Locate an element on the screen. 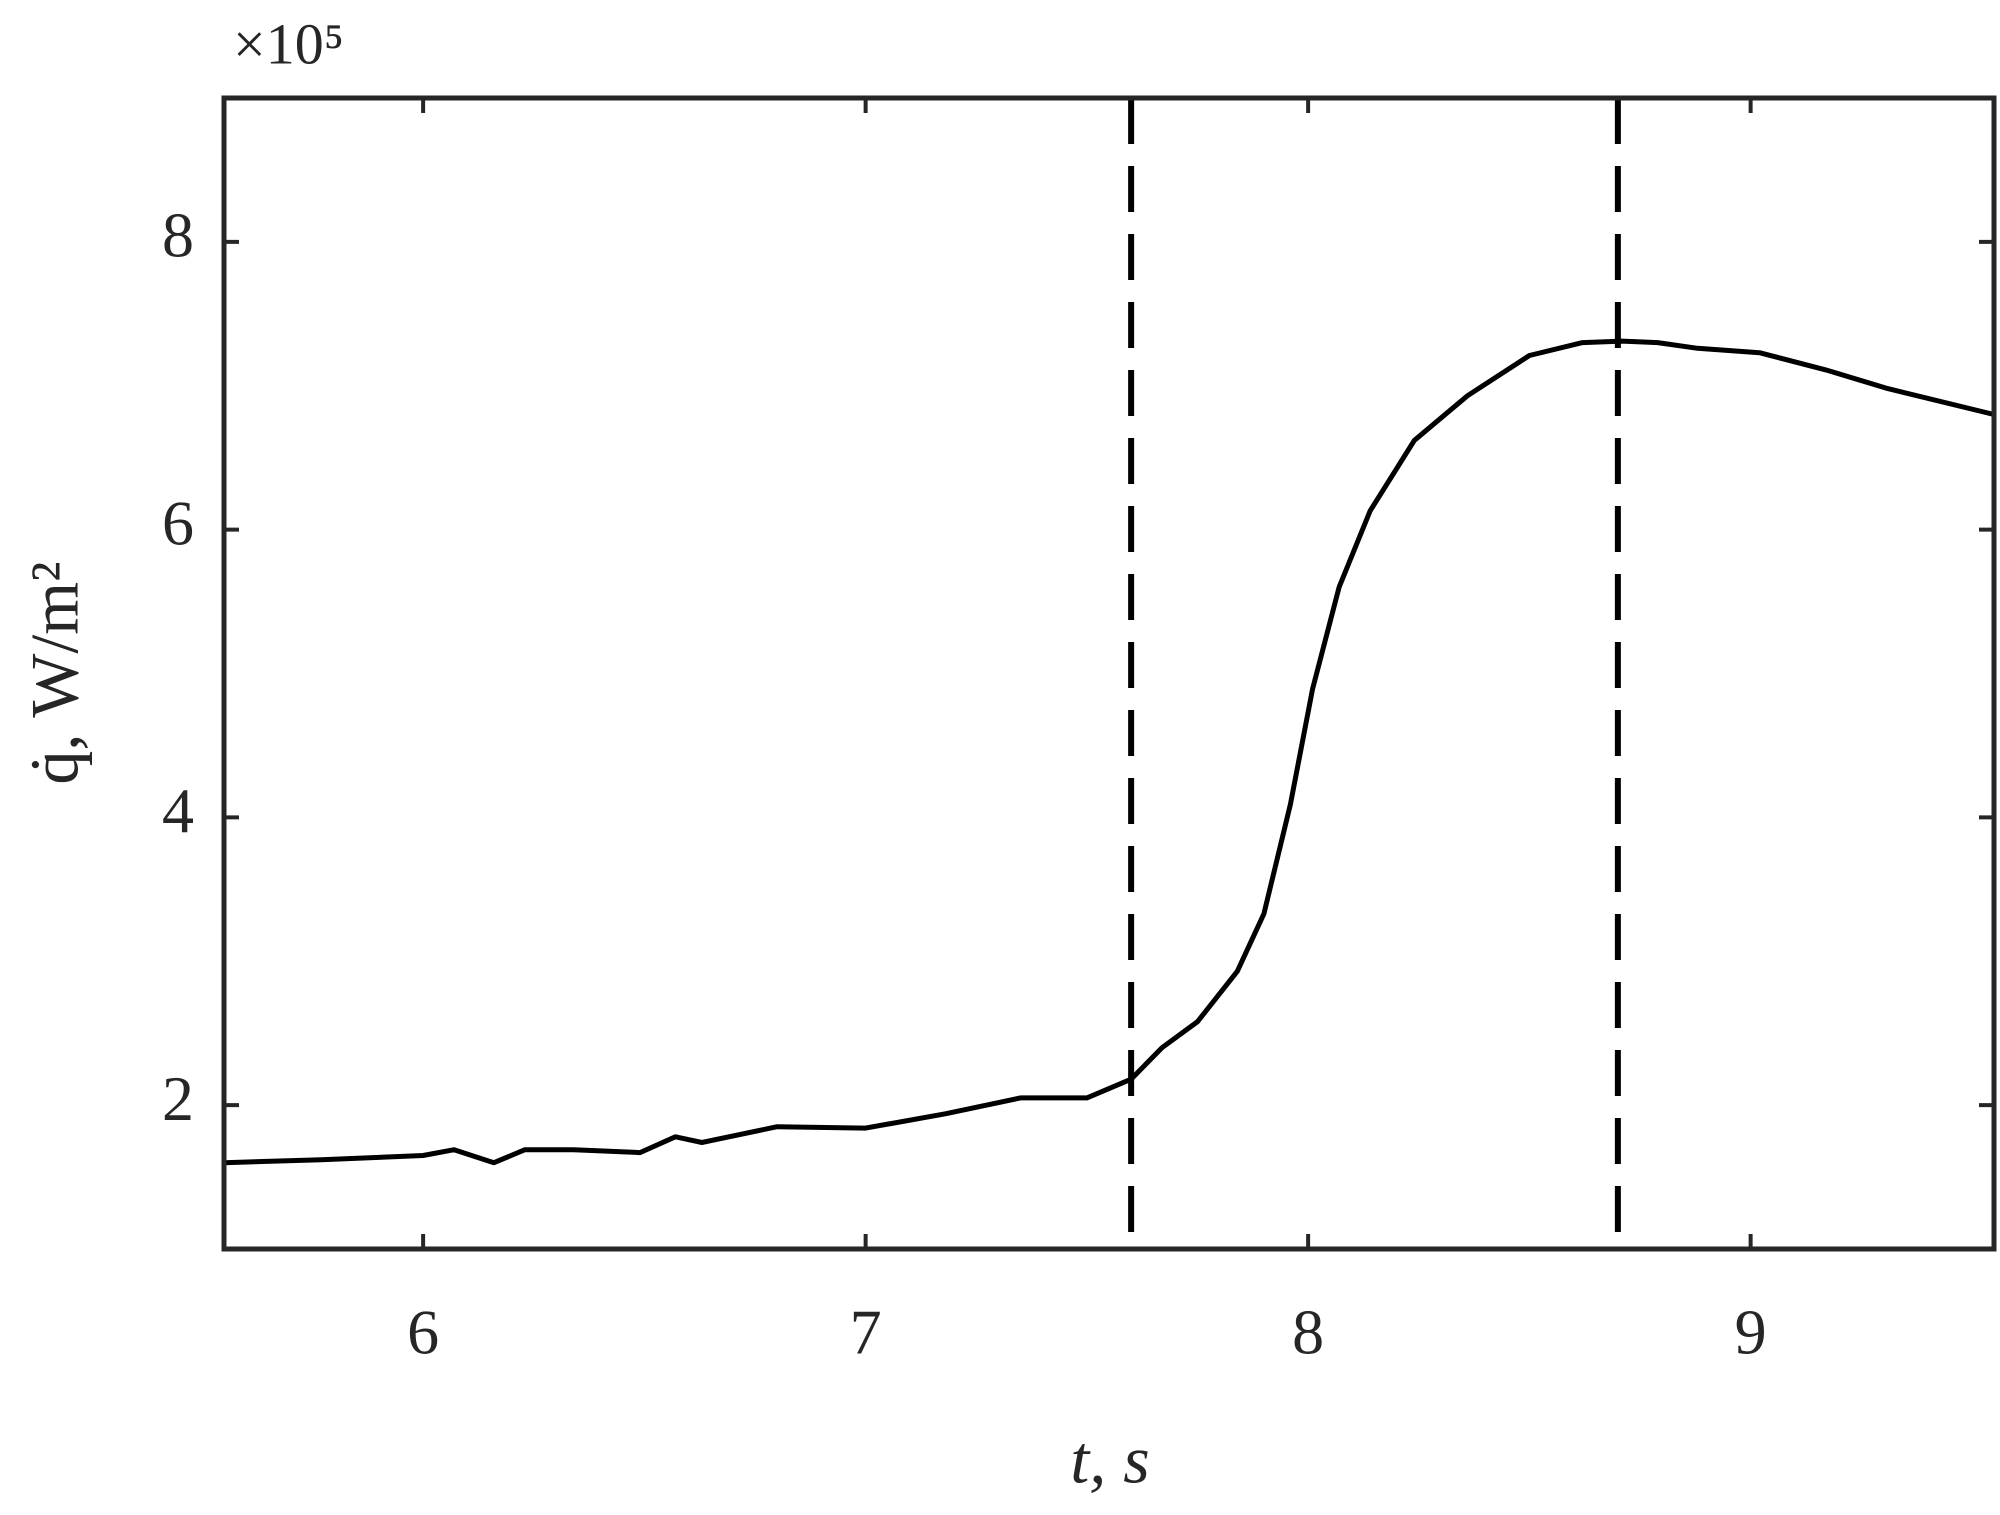 The width and height of the screenshot is (2000, 1515). x-tick-label: 6 is located at coordinates (423, 1332).